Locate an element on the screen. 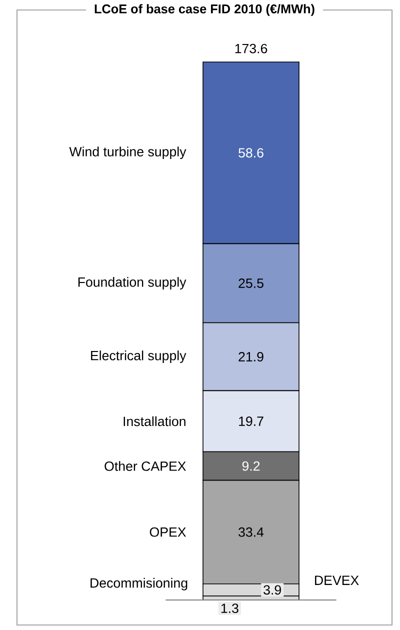  data-label: 58.6 is located at coordinates (251, 153).